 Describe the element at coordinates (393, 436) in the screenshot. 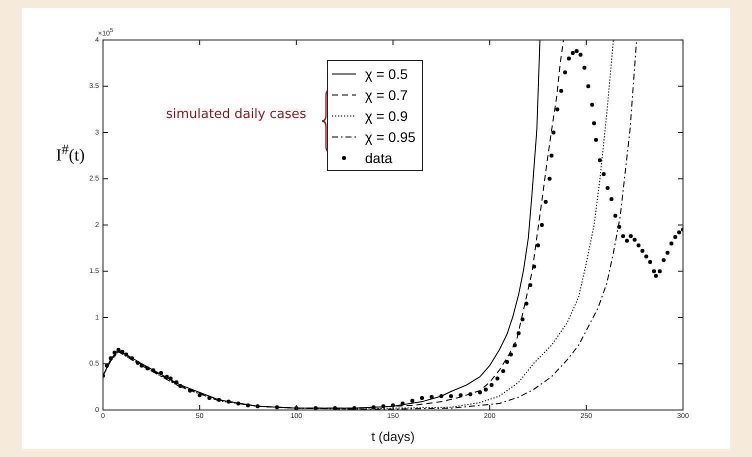

I see `x-axis-title: t (days)` at that location.